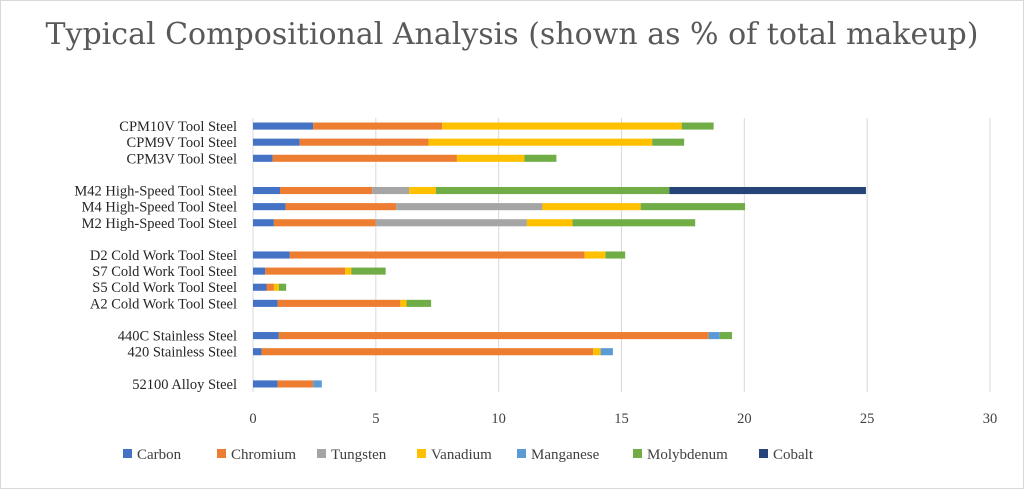 The height and width of the screenshot is (489, 1024). Describe the element at coordinates (348, 271) in the screenshot. I see `bar-vanadium-s7-cold-work-tool-steel` at that location.